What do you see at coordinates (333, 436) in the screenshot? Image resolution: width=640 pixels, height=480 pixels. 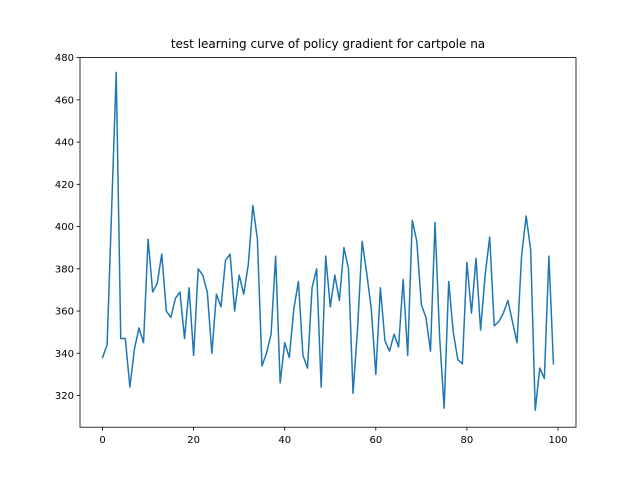 I see `x-axis: 0 20 40 60 80 100` at bounding box center [333, 436].